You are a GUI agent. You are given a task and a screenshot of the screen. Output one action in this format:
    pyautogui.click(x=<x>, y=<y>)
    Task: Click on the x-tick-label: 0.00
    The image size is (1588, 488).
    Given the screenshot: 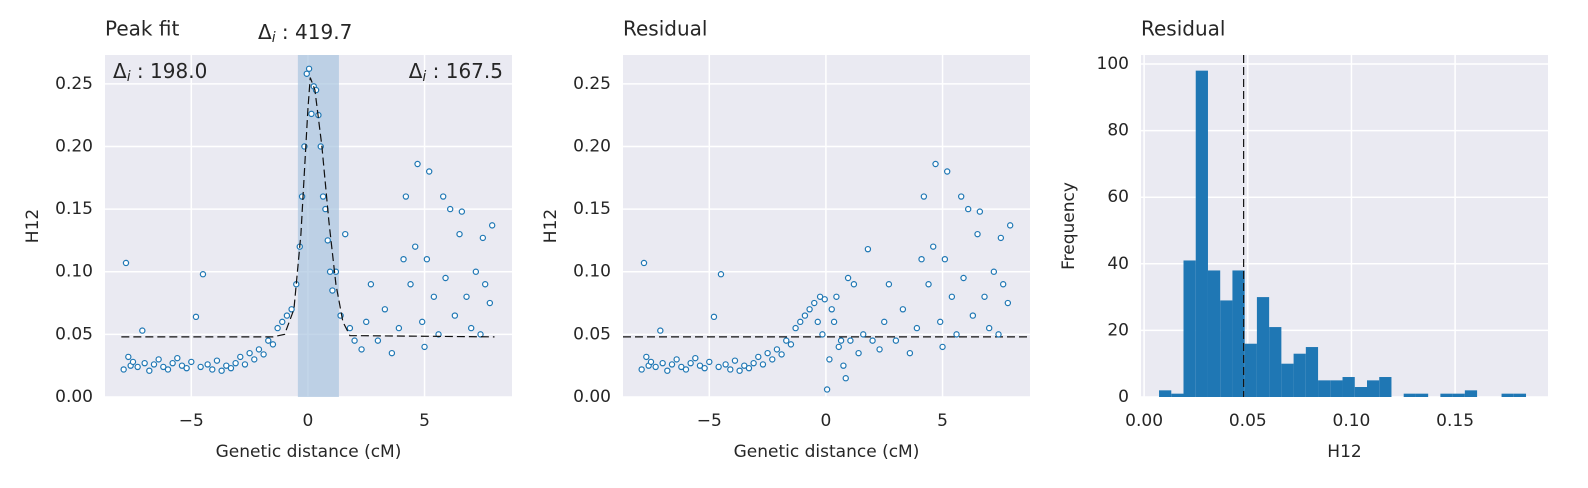 What is the action you would take?
    pyautogui.click(x=1144, y=421)
    